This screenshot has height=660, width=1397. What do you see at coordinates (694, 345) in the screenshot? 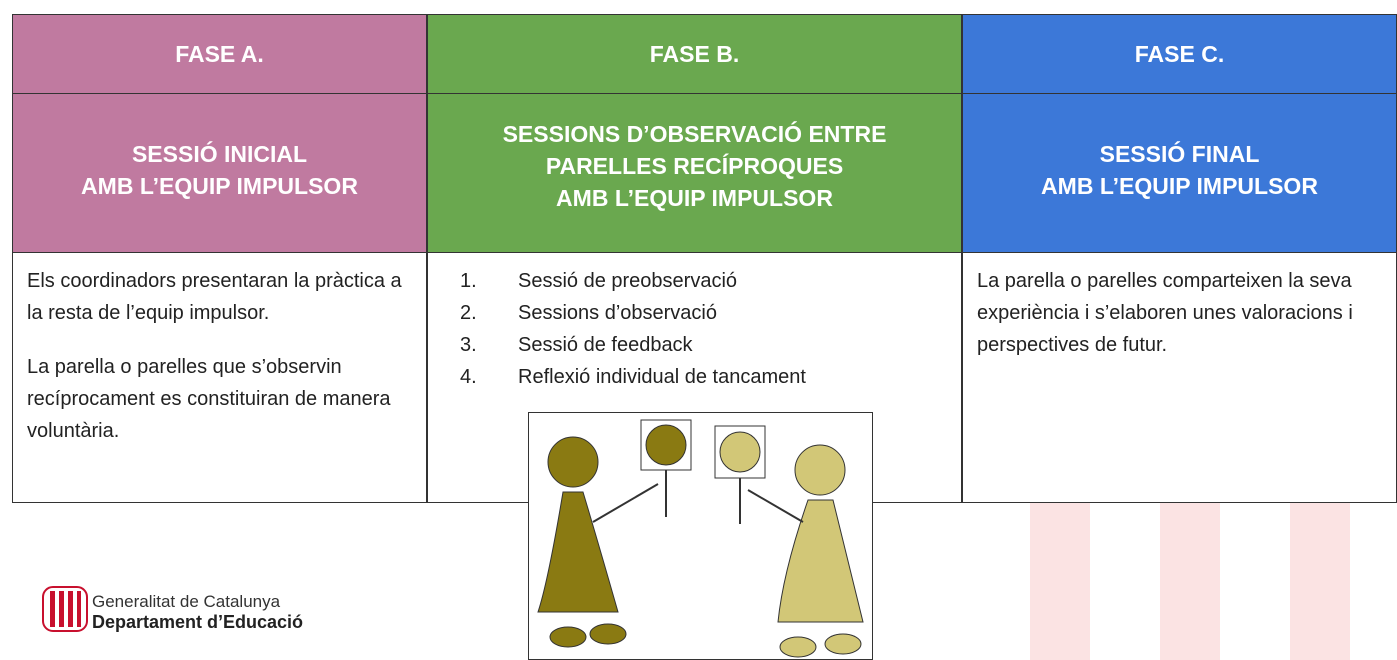
I see `list-item: 3. Sessió de feedback` at bounding box center [694, 345].